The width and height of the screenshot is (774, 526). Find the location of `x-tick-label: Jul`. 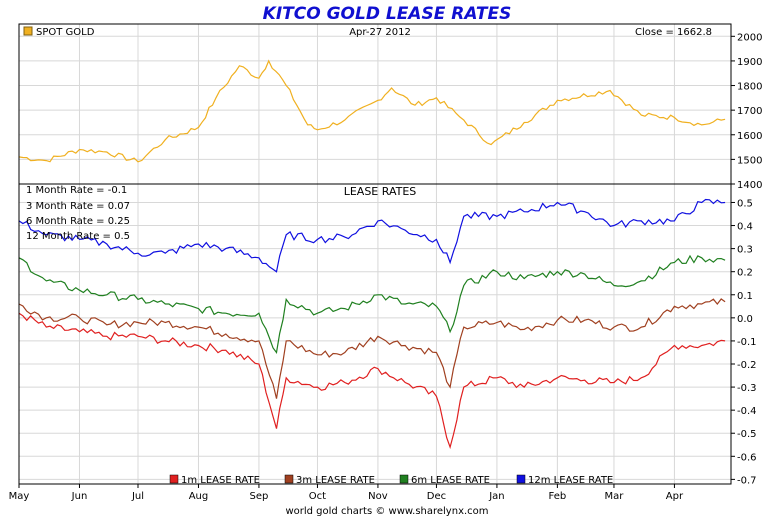

x-tick-label: Jul is located at coordinates (137, 496).